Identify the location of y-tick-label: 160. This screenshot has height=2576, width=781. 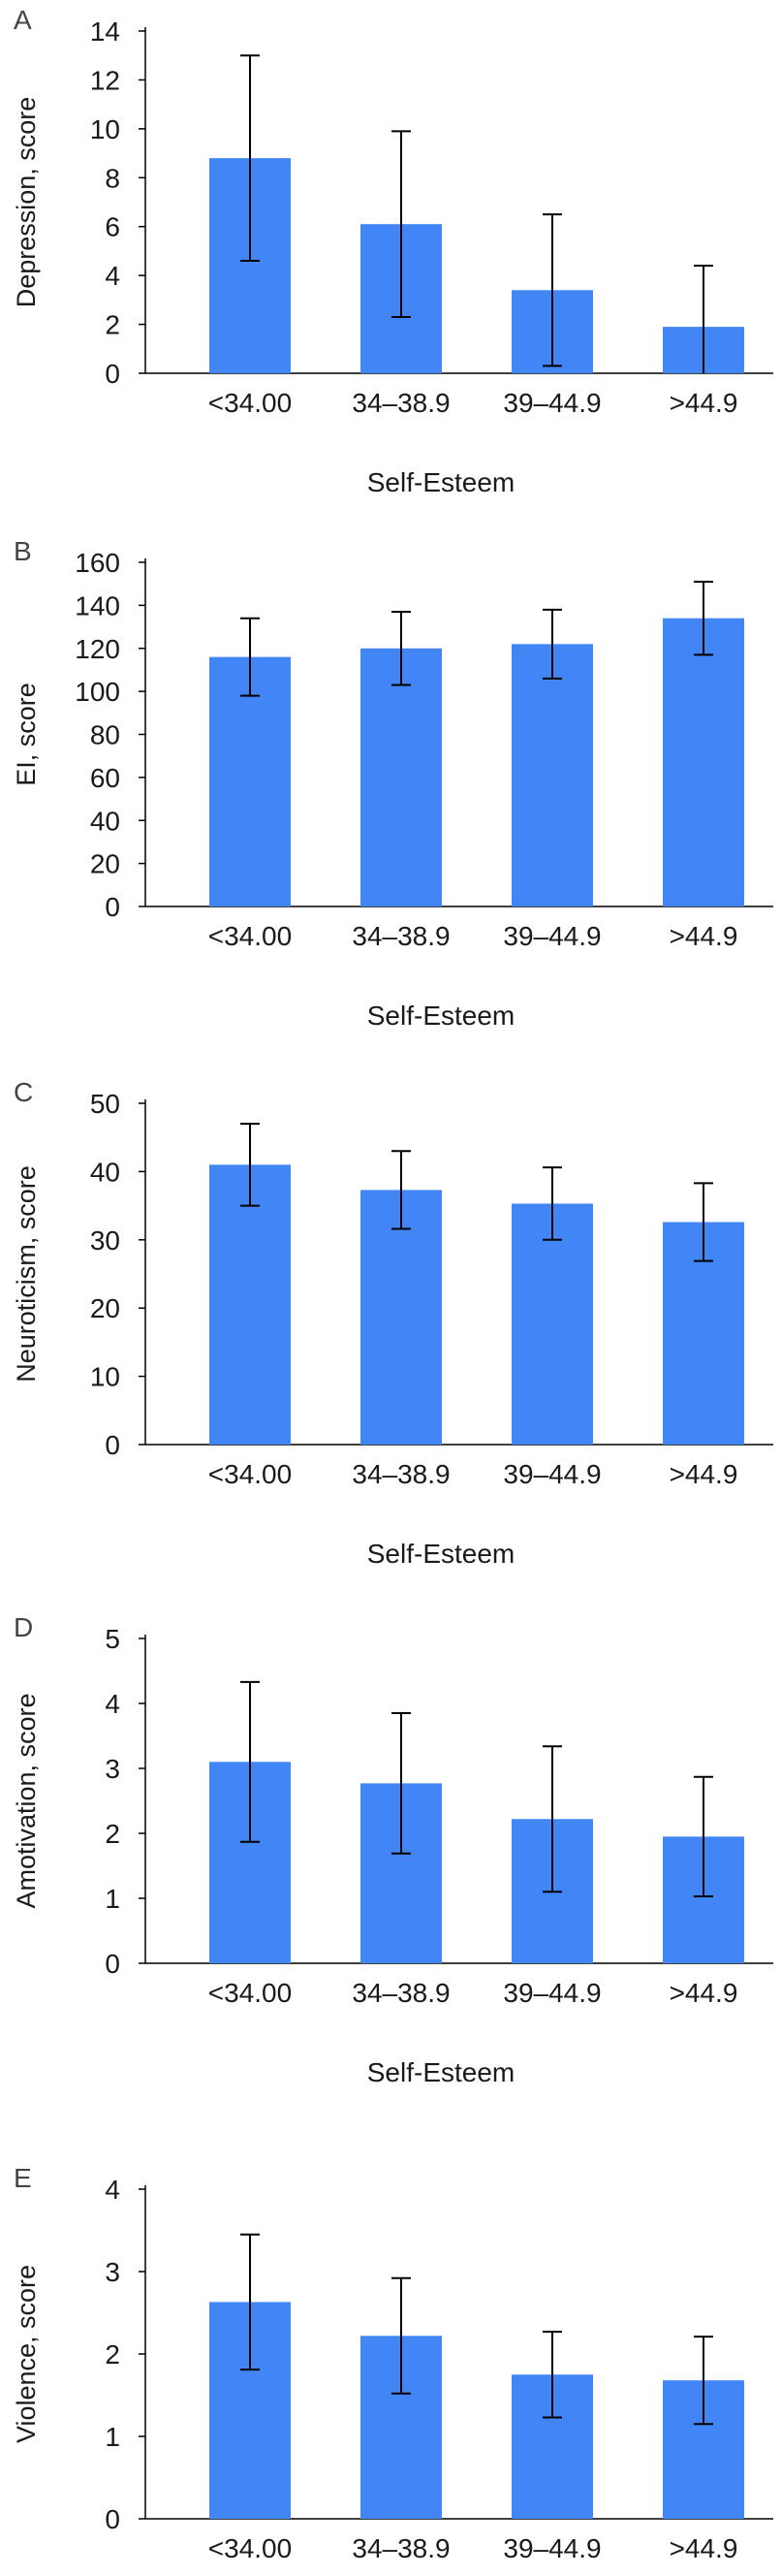
(97, 563).